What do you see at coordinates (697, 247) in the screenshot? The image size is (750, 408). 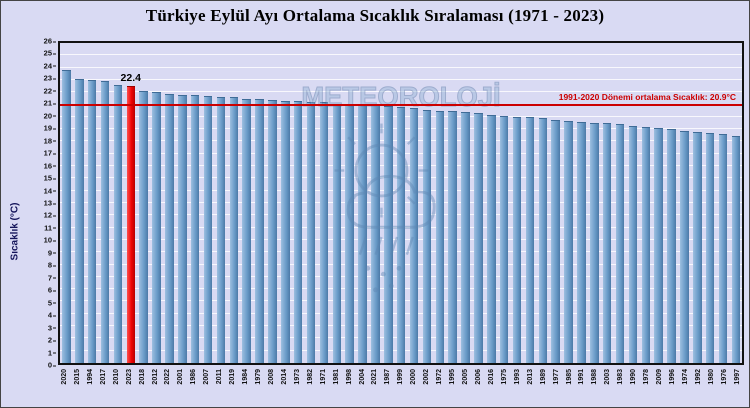 I see `bar-1992` at bounding box center [697, 247].